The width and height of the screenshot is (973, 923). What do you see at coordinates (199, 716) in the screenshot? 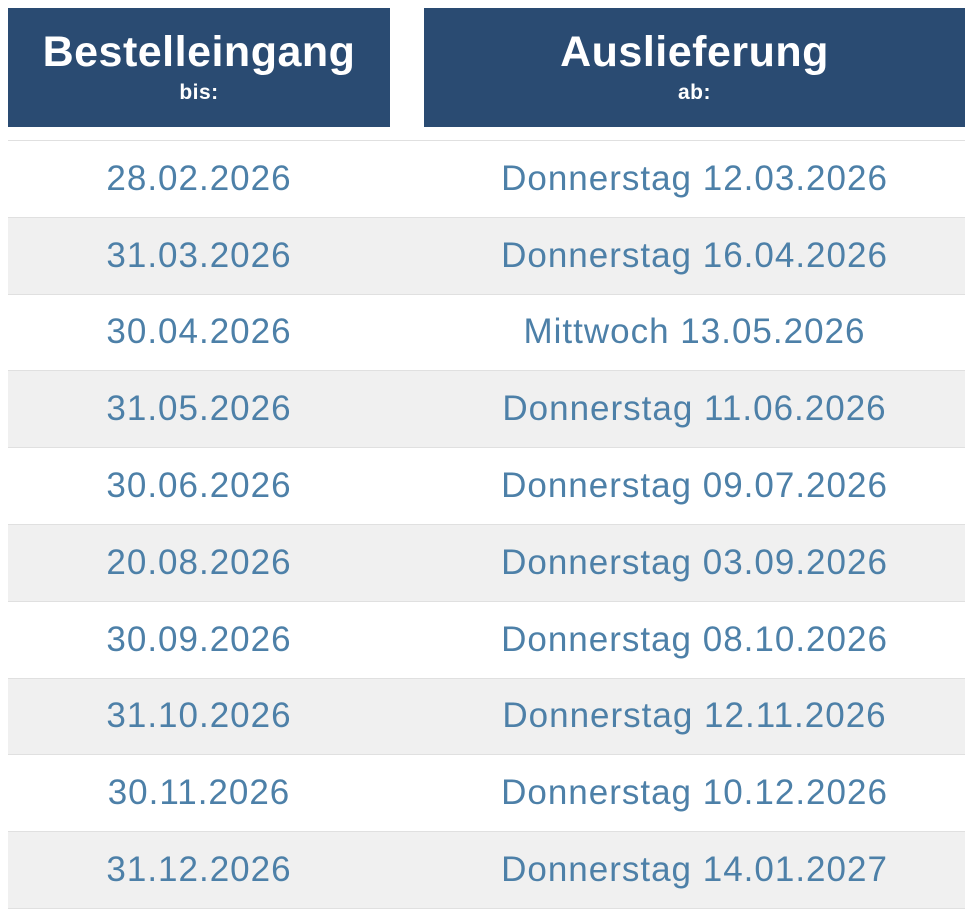
I see `order-deadline-cell: 31.10.2026` at bounding box center [199, 716].